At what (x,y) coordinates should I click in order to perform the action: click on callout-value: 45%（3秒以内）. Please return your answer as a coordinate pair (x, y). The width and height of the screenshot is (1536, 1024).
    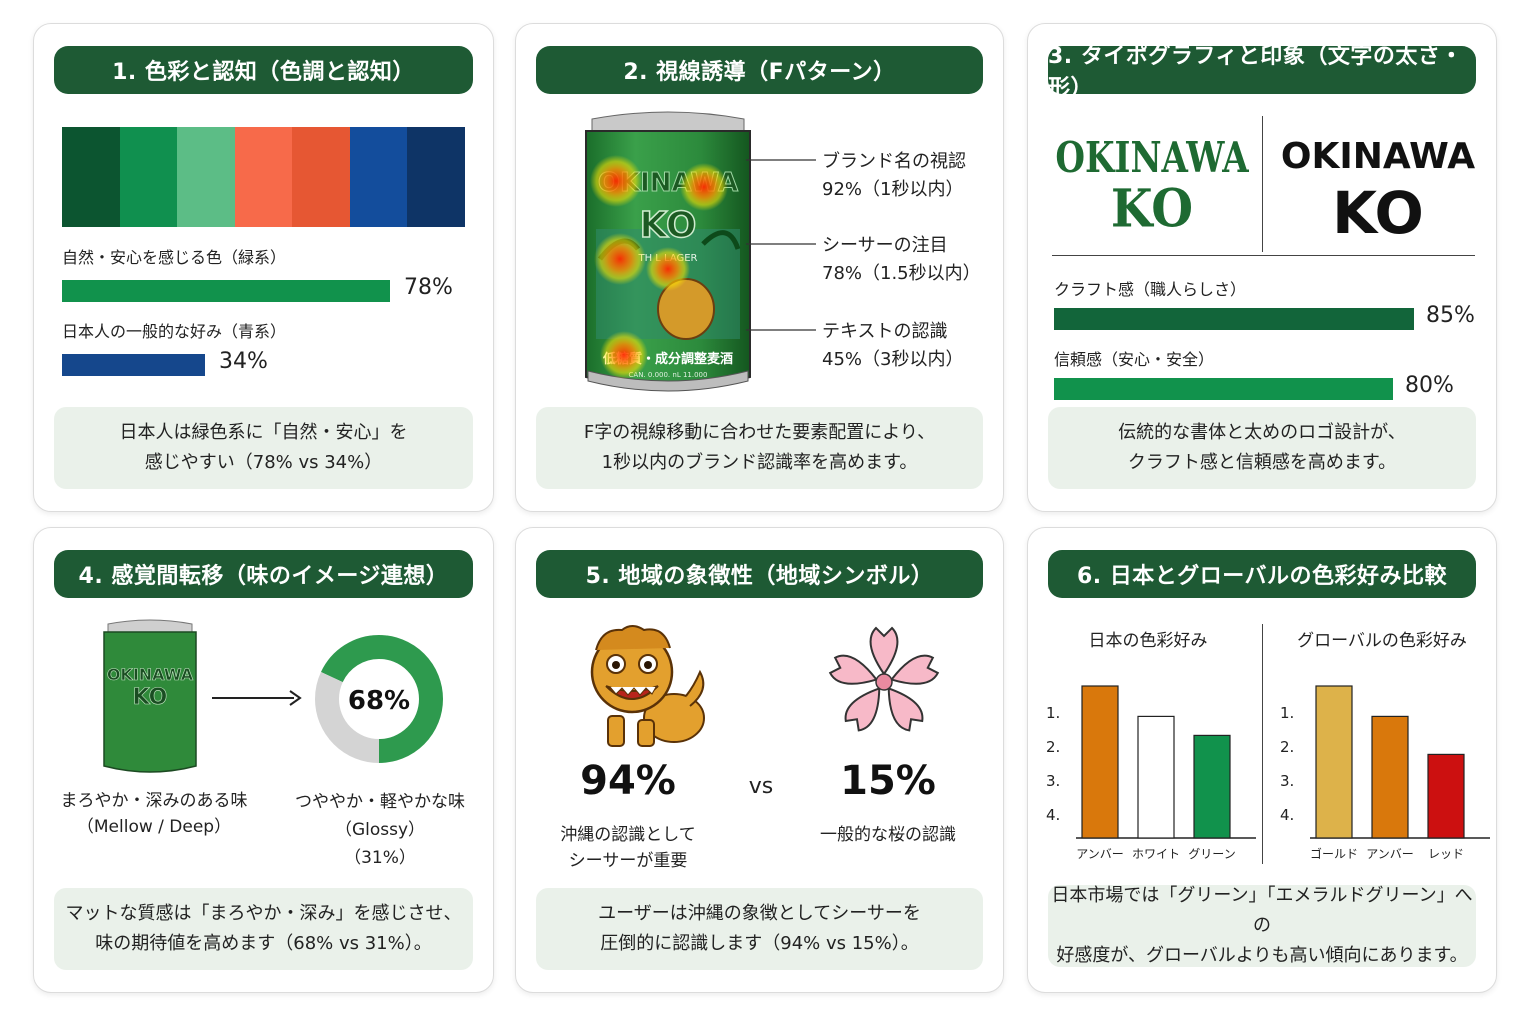
    Looking at the image, I should click on (893, 359).